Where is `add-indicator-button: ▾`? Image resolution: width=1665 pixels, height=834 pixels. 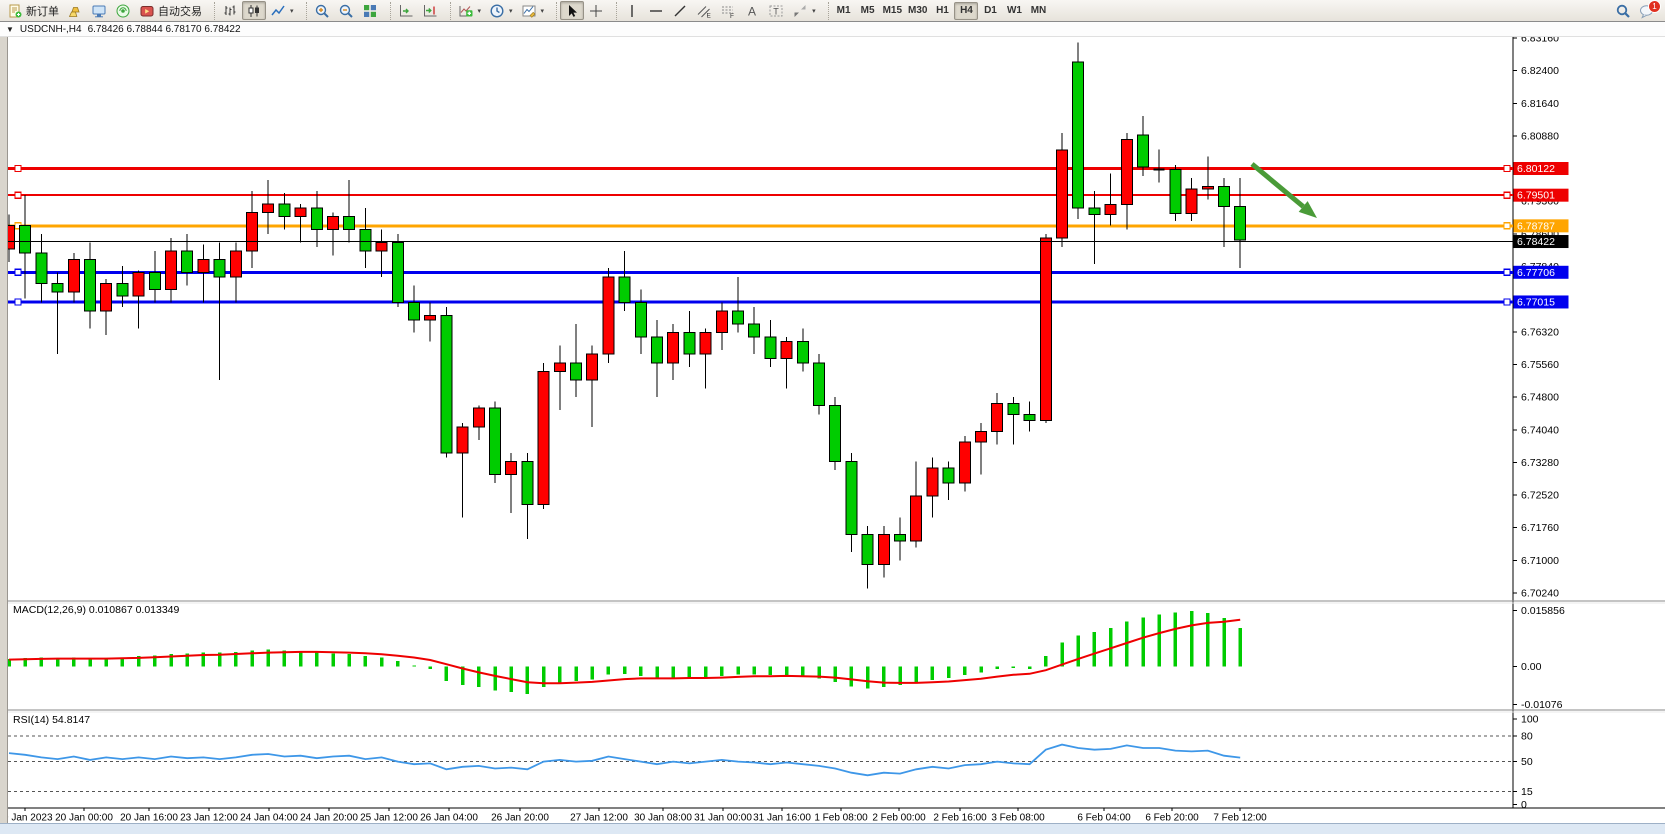
add-indicator-button: ▾ is located at coordinates (470, 10).